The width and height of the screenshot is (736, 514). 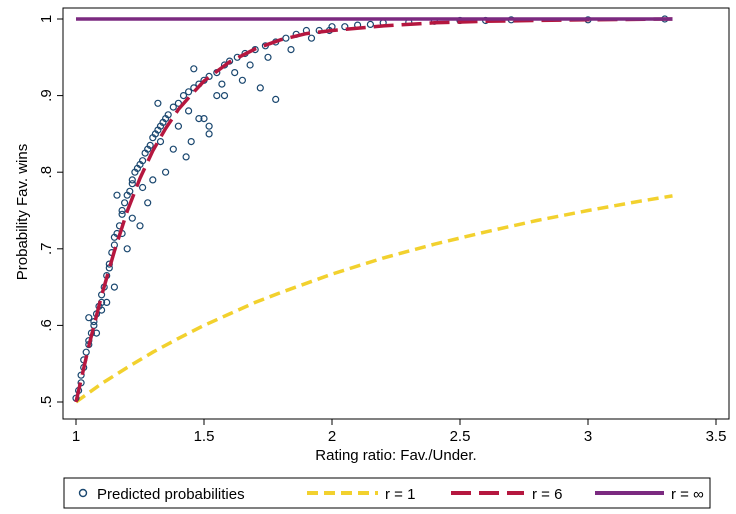 I want to click on legend-label-r1: r = 1, so click(x=400, y=494).